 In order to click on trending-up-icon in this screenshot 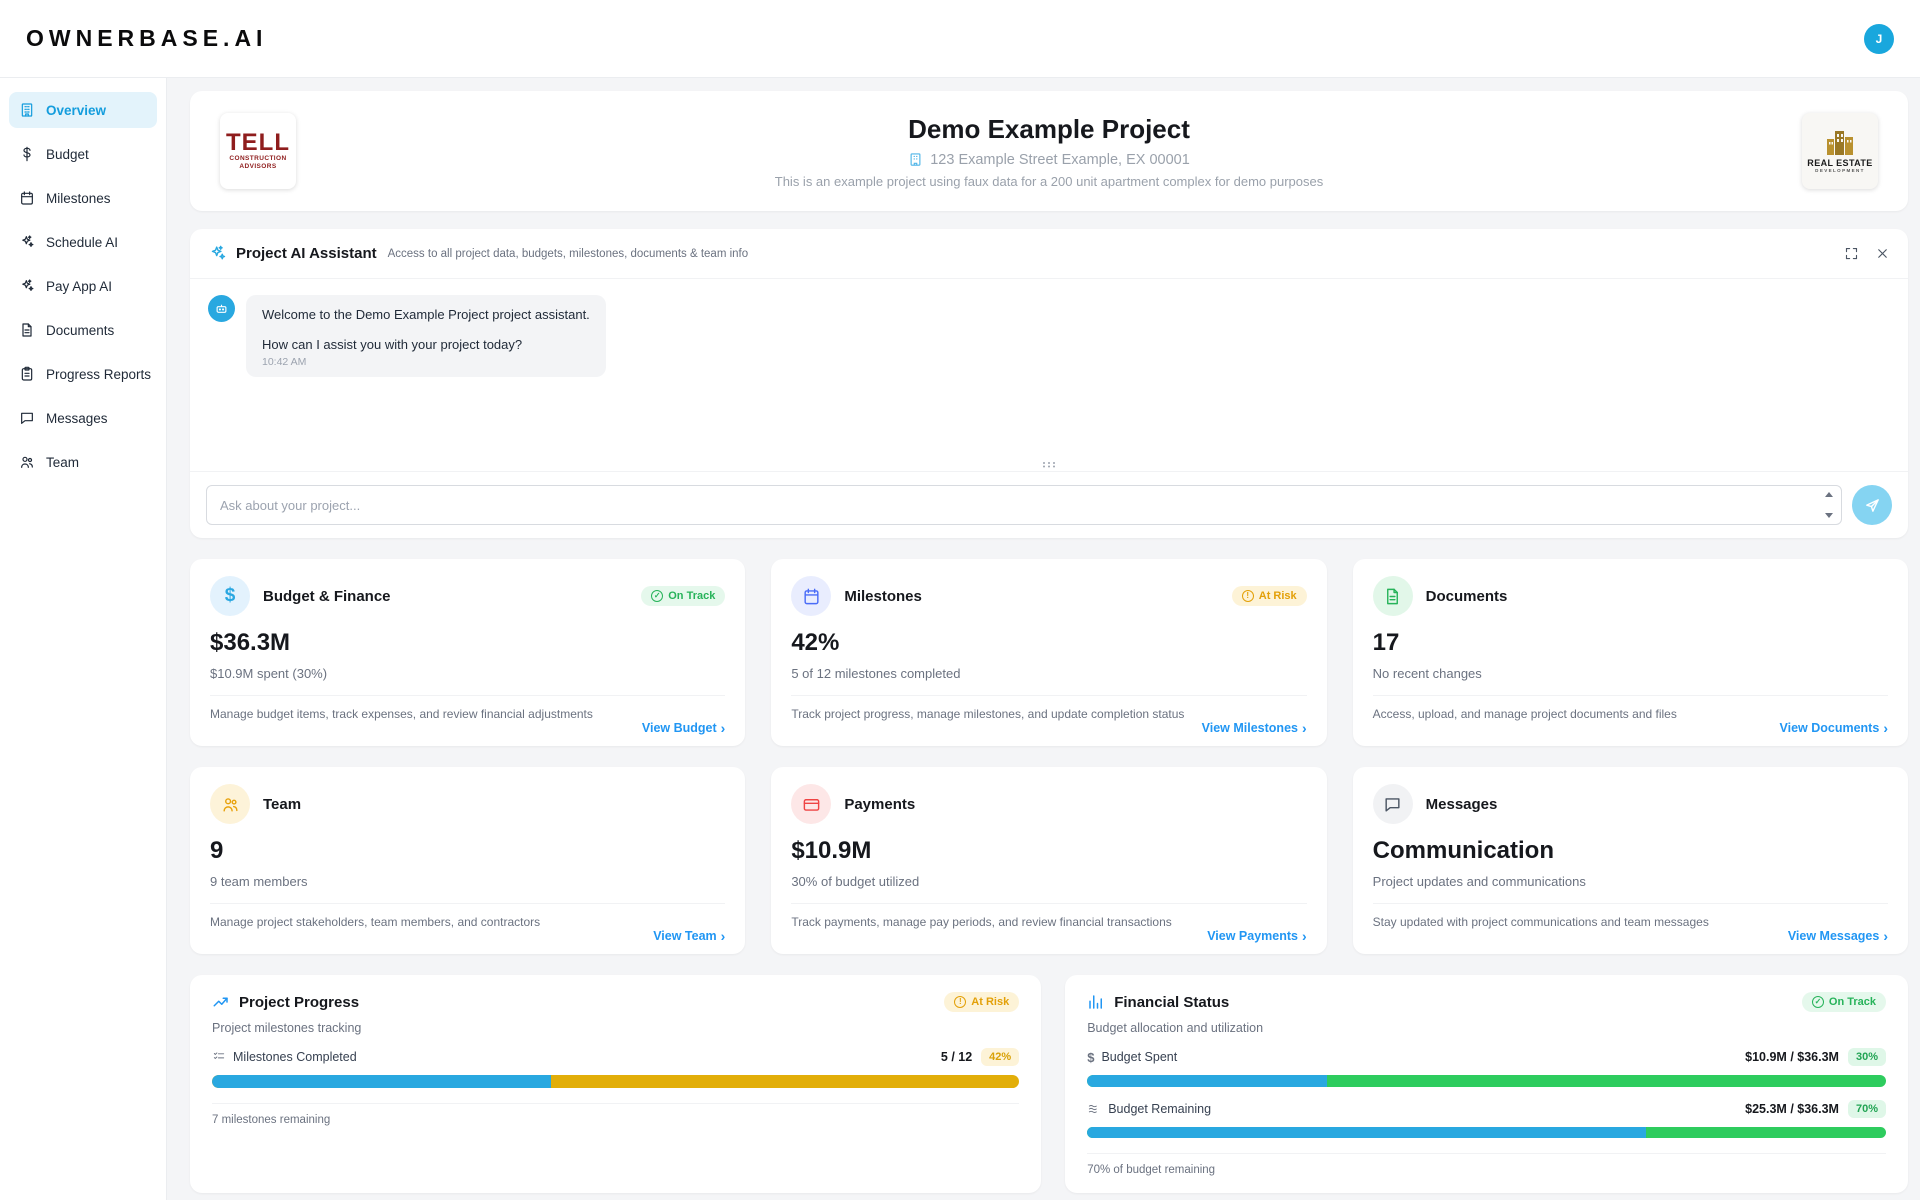, I will do `click(220, 1002)`.